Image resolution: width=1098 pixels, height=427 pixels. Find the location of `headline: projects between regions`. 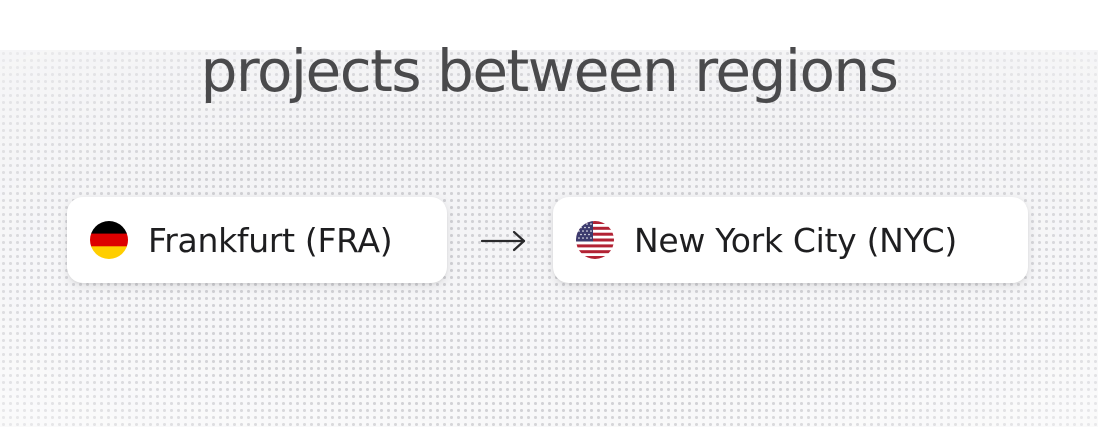

headline: projects between regions is located at coordinates (549, 71).